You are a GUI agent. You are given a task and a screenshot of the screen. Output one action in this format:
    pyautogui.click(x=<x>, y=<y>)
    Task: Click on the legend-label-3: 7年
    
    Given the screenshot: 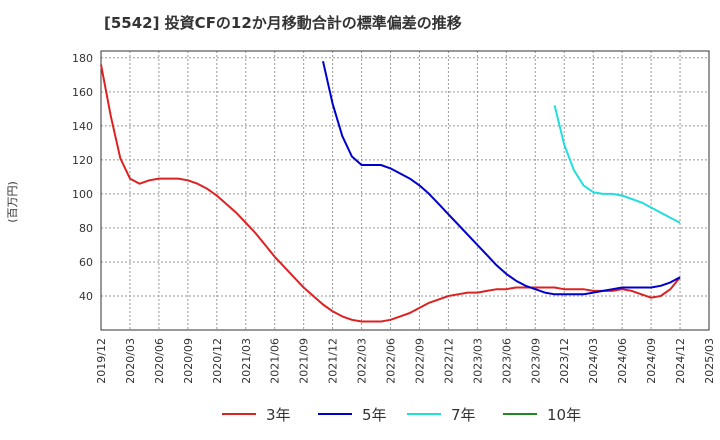 What is the action you would take?
    pyautogui.click(x=463, y=415)
    